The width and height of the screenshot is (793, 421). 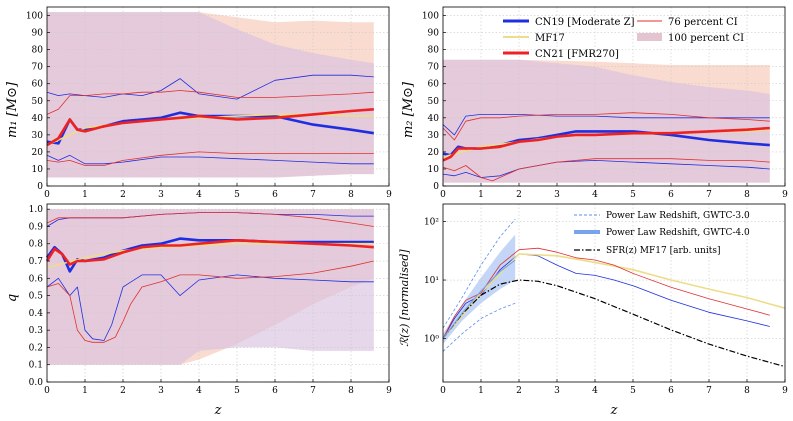 I want to click on q-xlabel: z, so click(x=218, y=410).